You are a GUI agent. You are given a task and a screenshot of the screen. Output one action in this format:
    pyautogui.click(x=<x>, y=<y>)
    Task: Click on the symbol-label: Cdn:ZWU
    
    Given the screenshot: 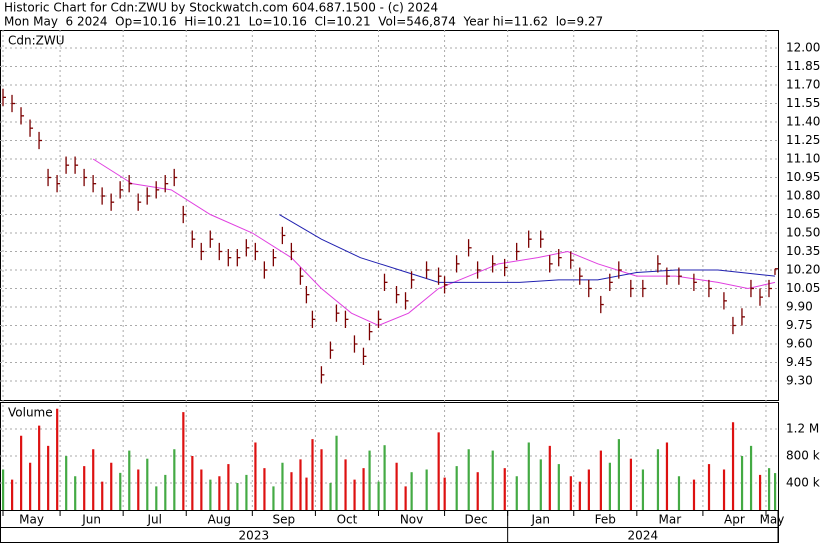 What is the action you would take?
    pyautogui.click(x=36, y=41)
    